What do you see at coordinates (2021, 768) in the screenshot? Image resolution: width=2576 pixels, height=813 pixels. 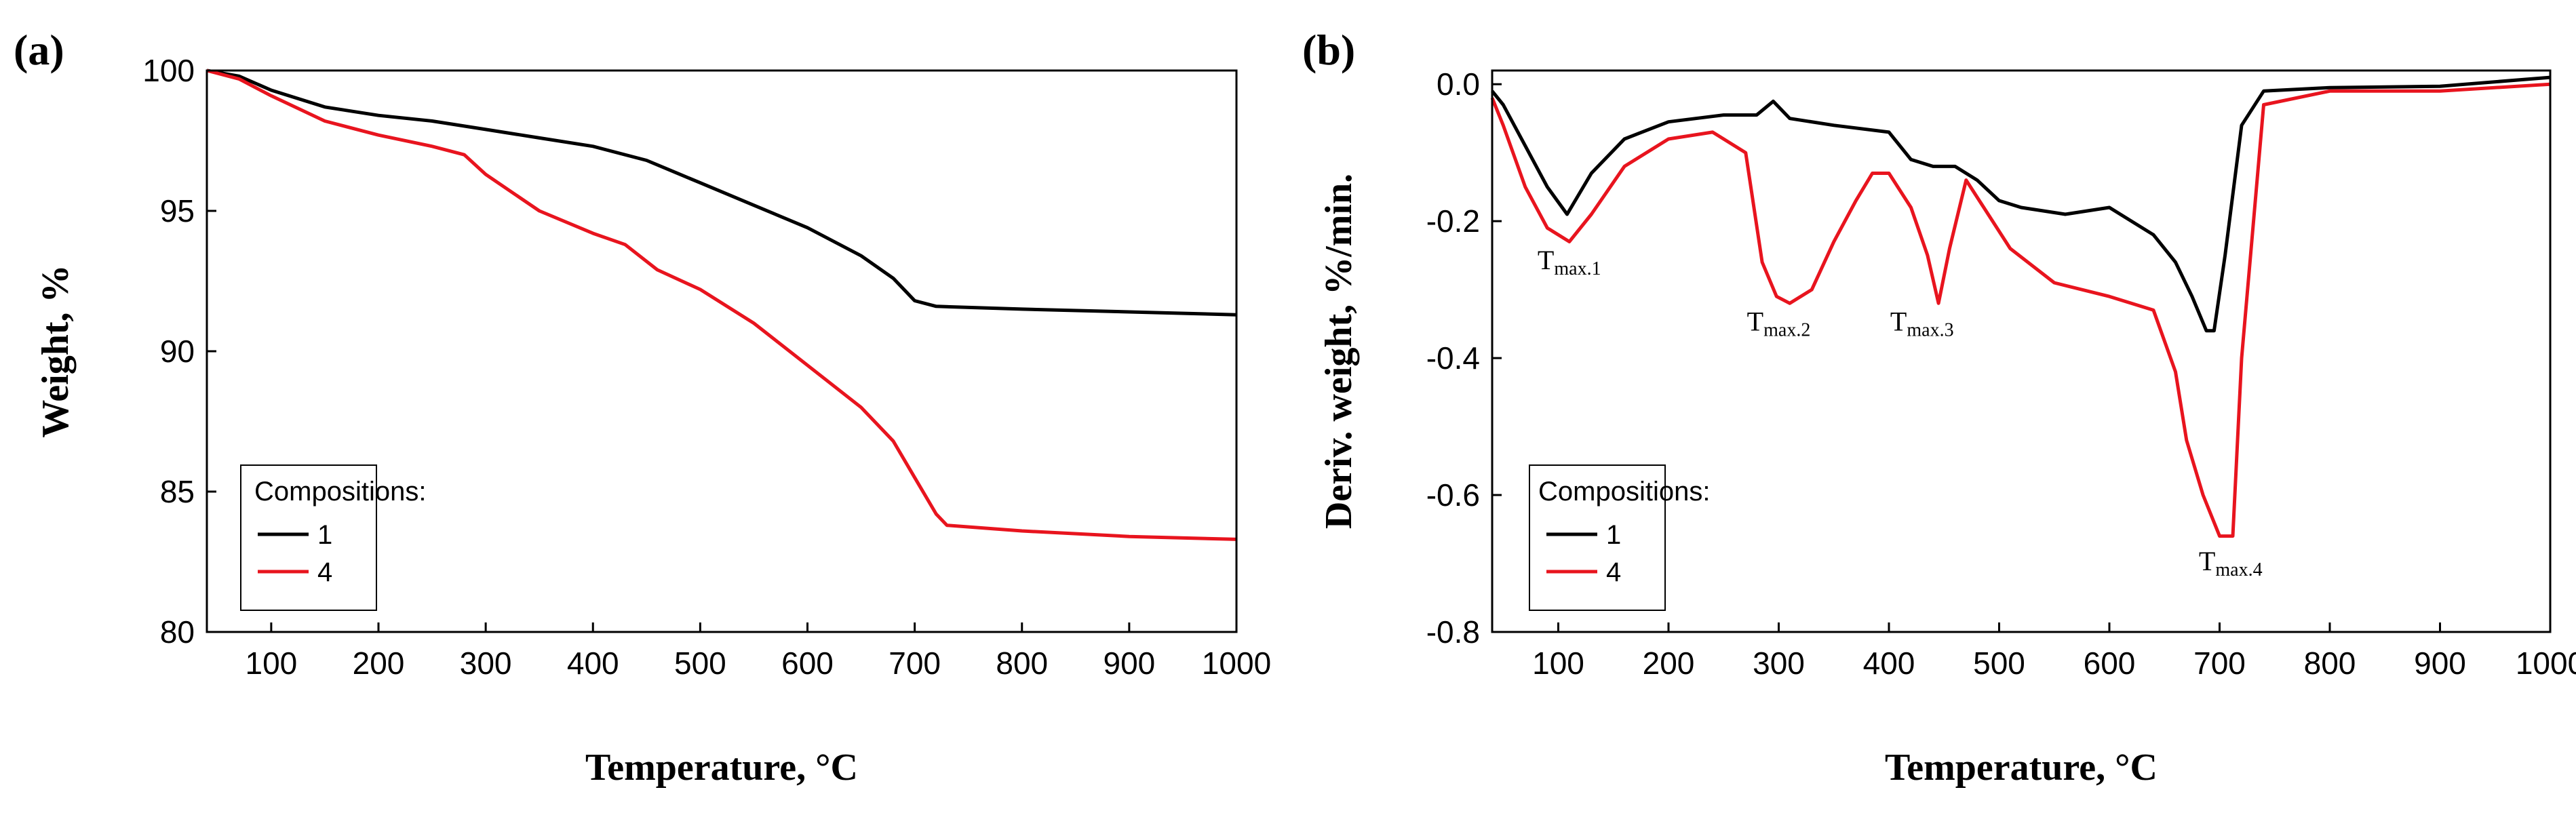 I see `panel-b-x-axis-title: Temperature, °C` at bounding box center [2021, 768].